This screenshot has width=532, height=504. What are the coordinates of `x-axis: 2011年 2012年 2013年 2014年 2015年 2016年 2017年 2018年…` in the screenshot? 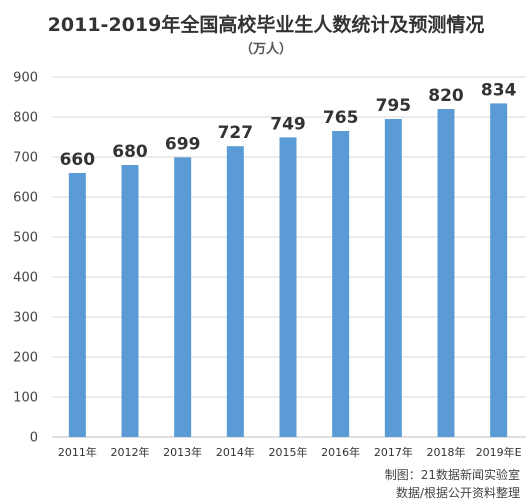 It's located at (290, 452).